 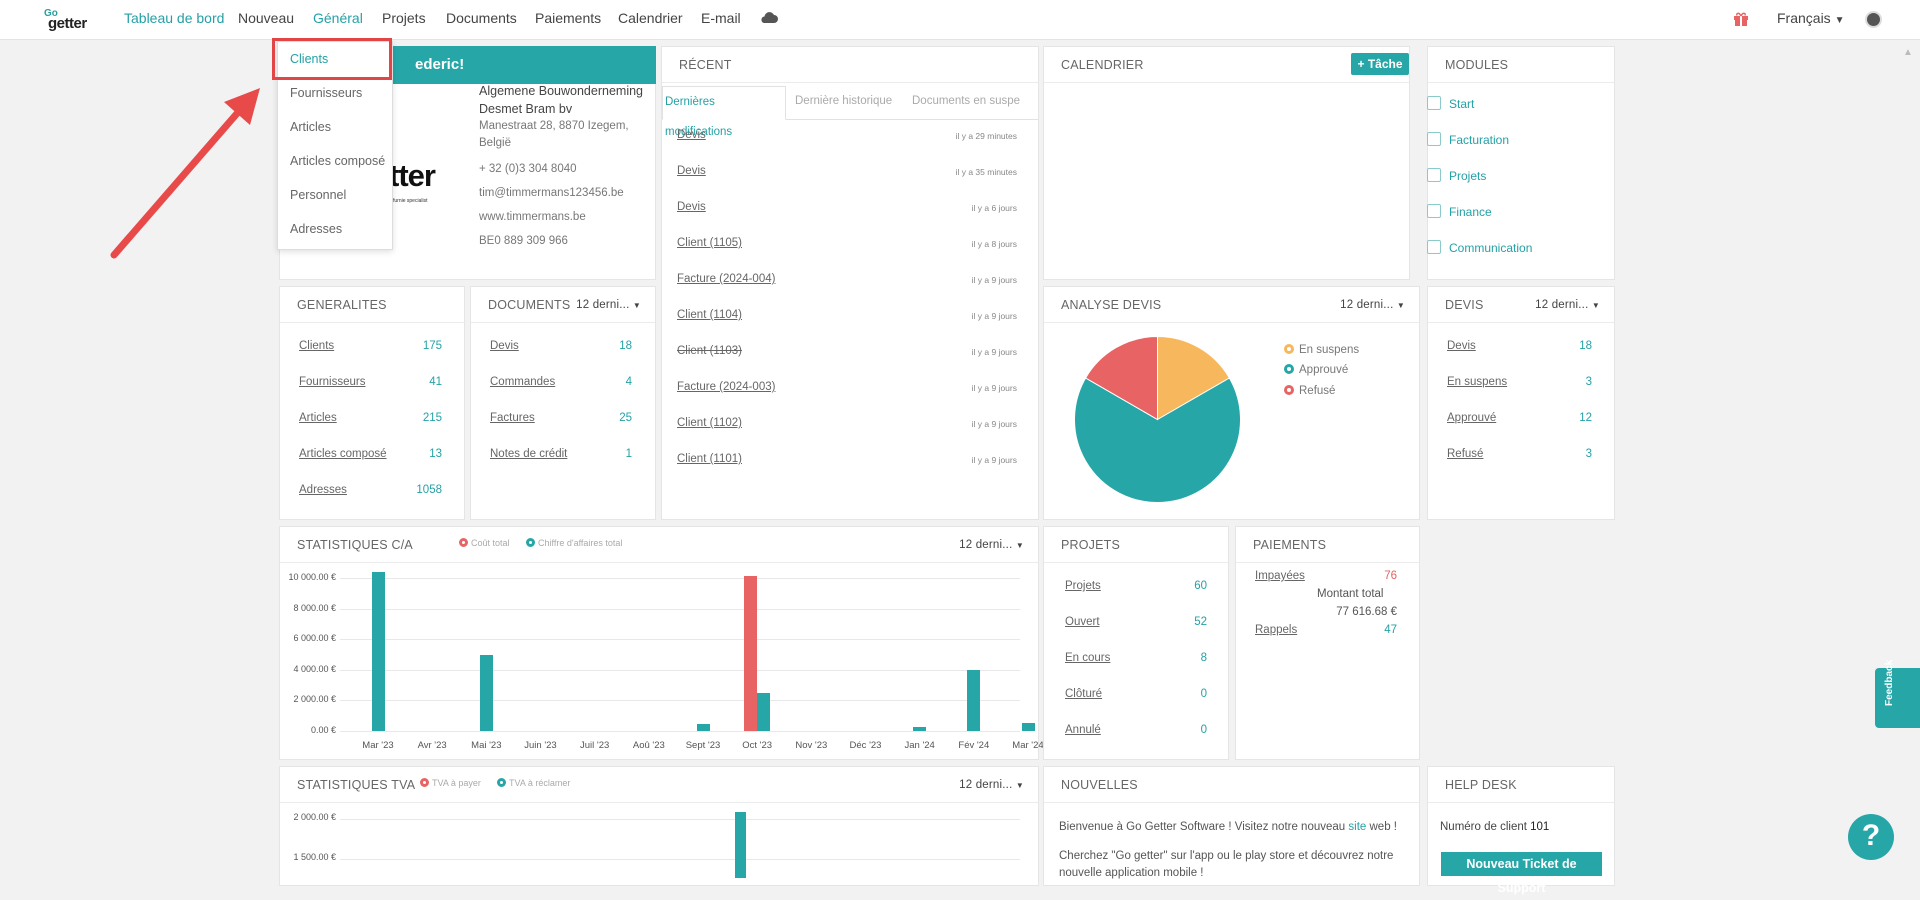 What do you see at coordinates (991, 785) in the screenshot?
I see `stats-tva-period-select: 12 derni... ▼` at bounding box center [991, 785].